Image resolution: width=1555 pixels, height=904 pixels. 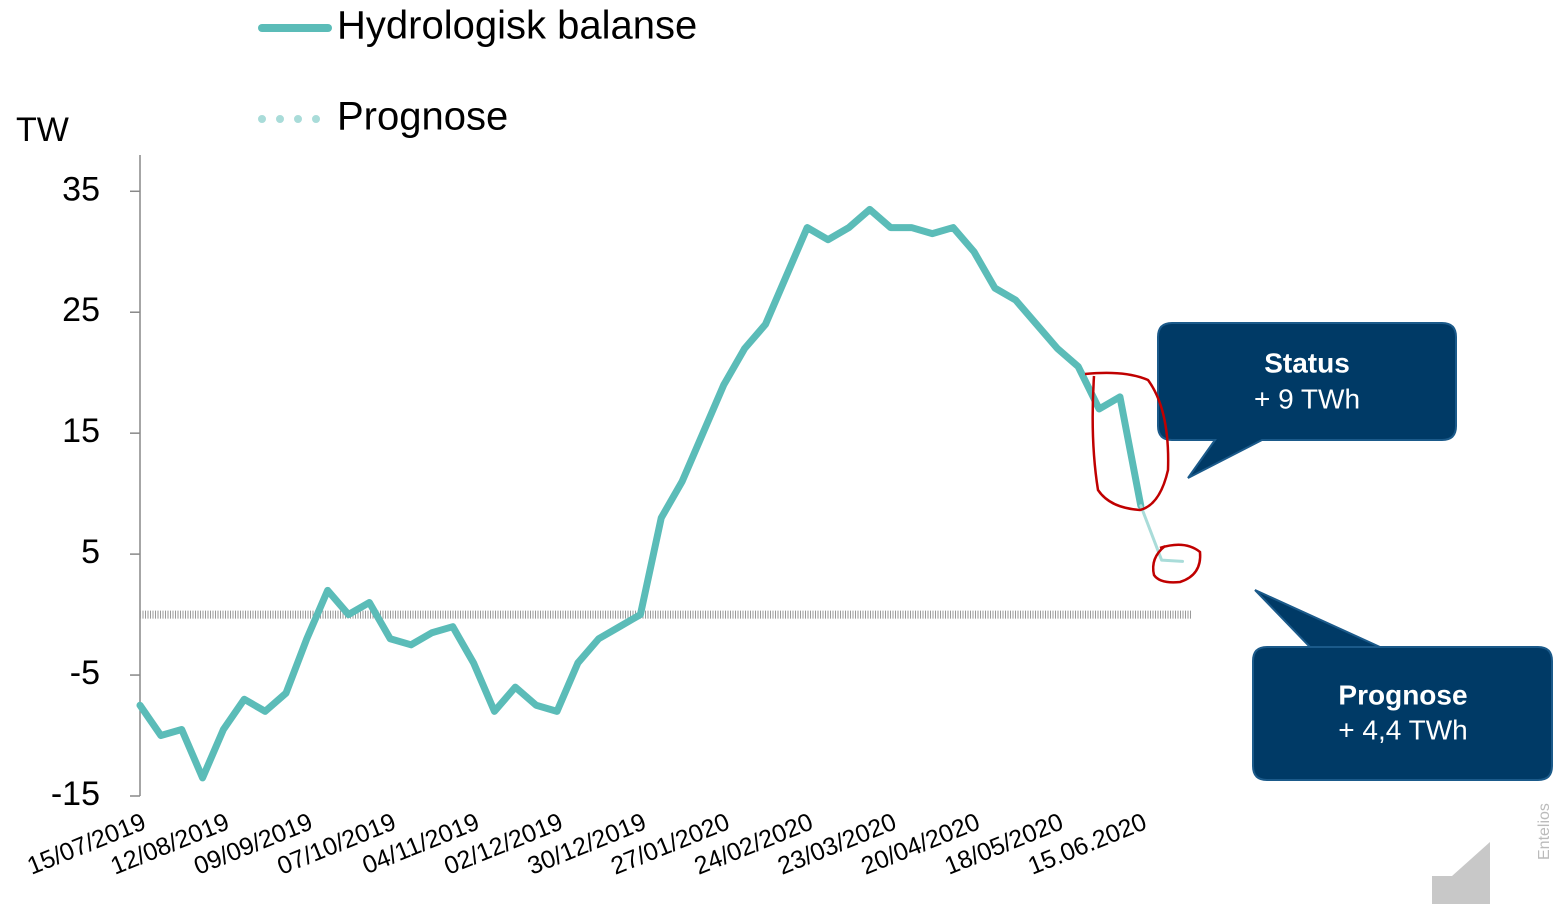 What do you see at coordinates (75, 794) in the screenshot?
I see `y-tick-label: -15` at bounding box center [75, 794].